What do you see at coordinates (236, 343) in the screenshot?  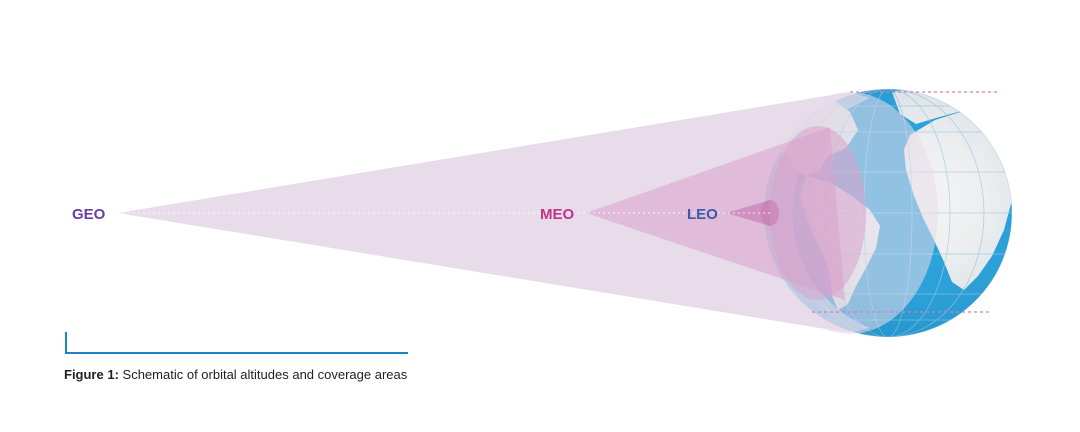 I see `caption-accent-line` at bounding box center [236, 343].